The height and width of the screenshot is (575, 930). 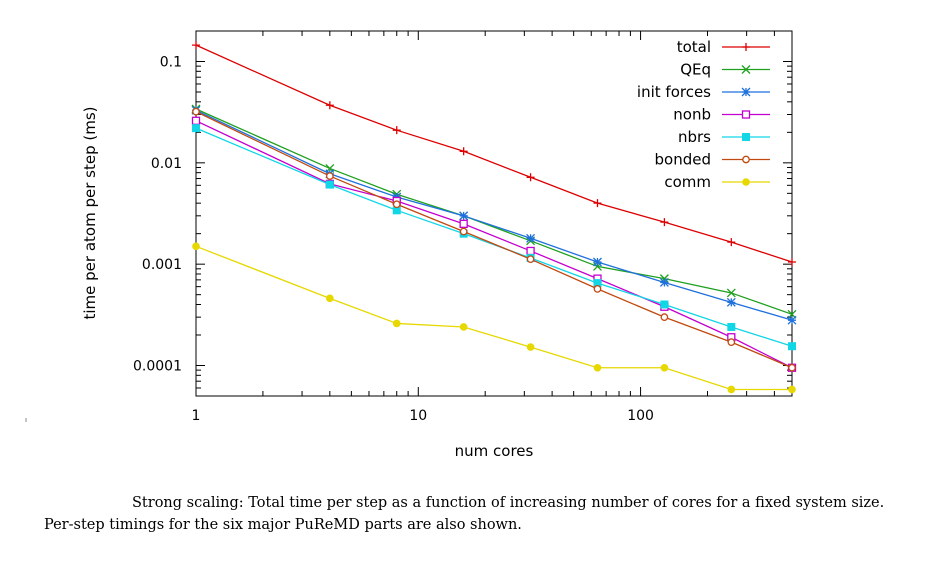 What do you see at coordinates (683, 160) in the screenshot?
I see `legend-label: bonded` at bounding box center [683, 160].